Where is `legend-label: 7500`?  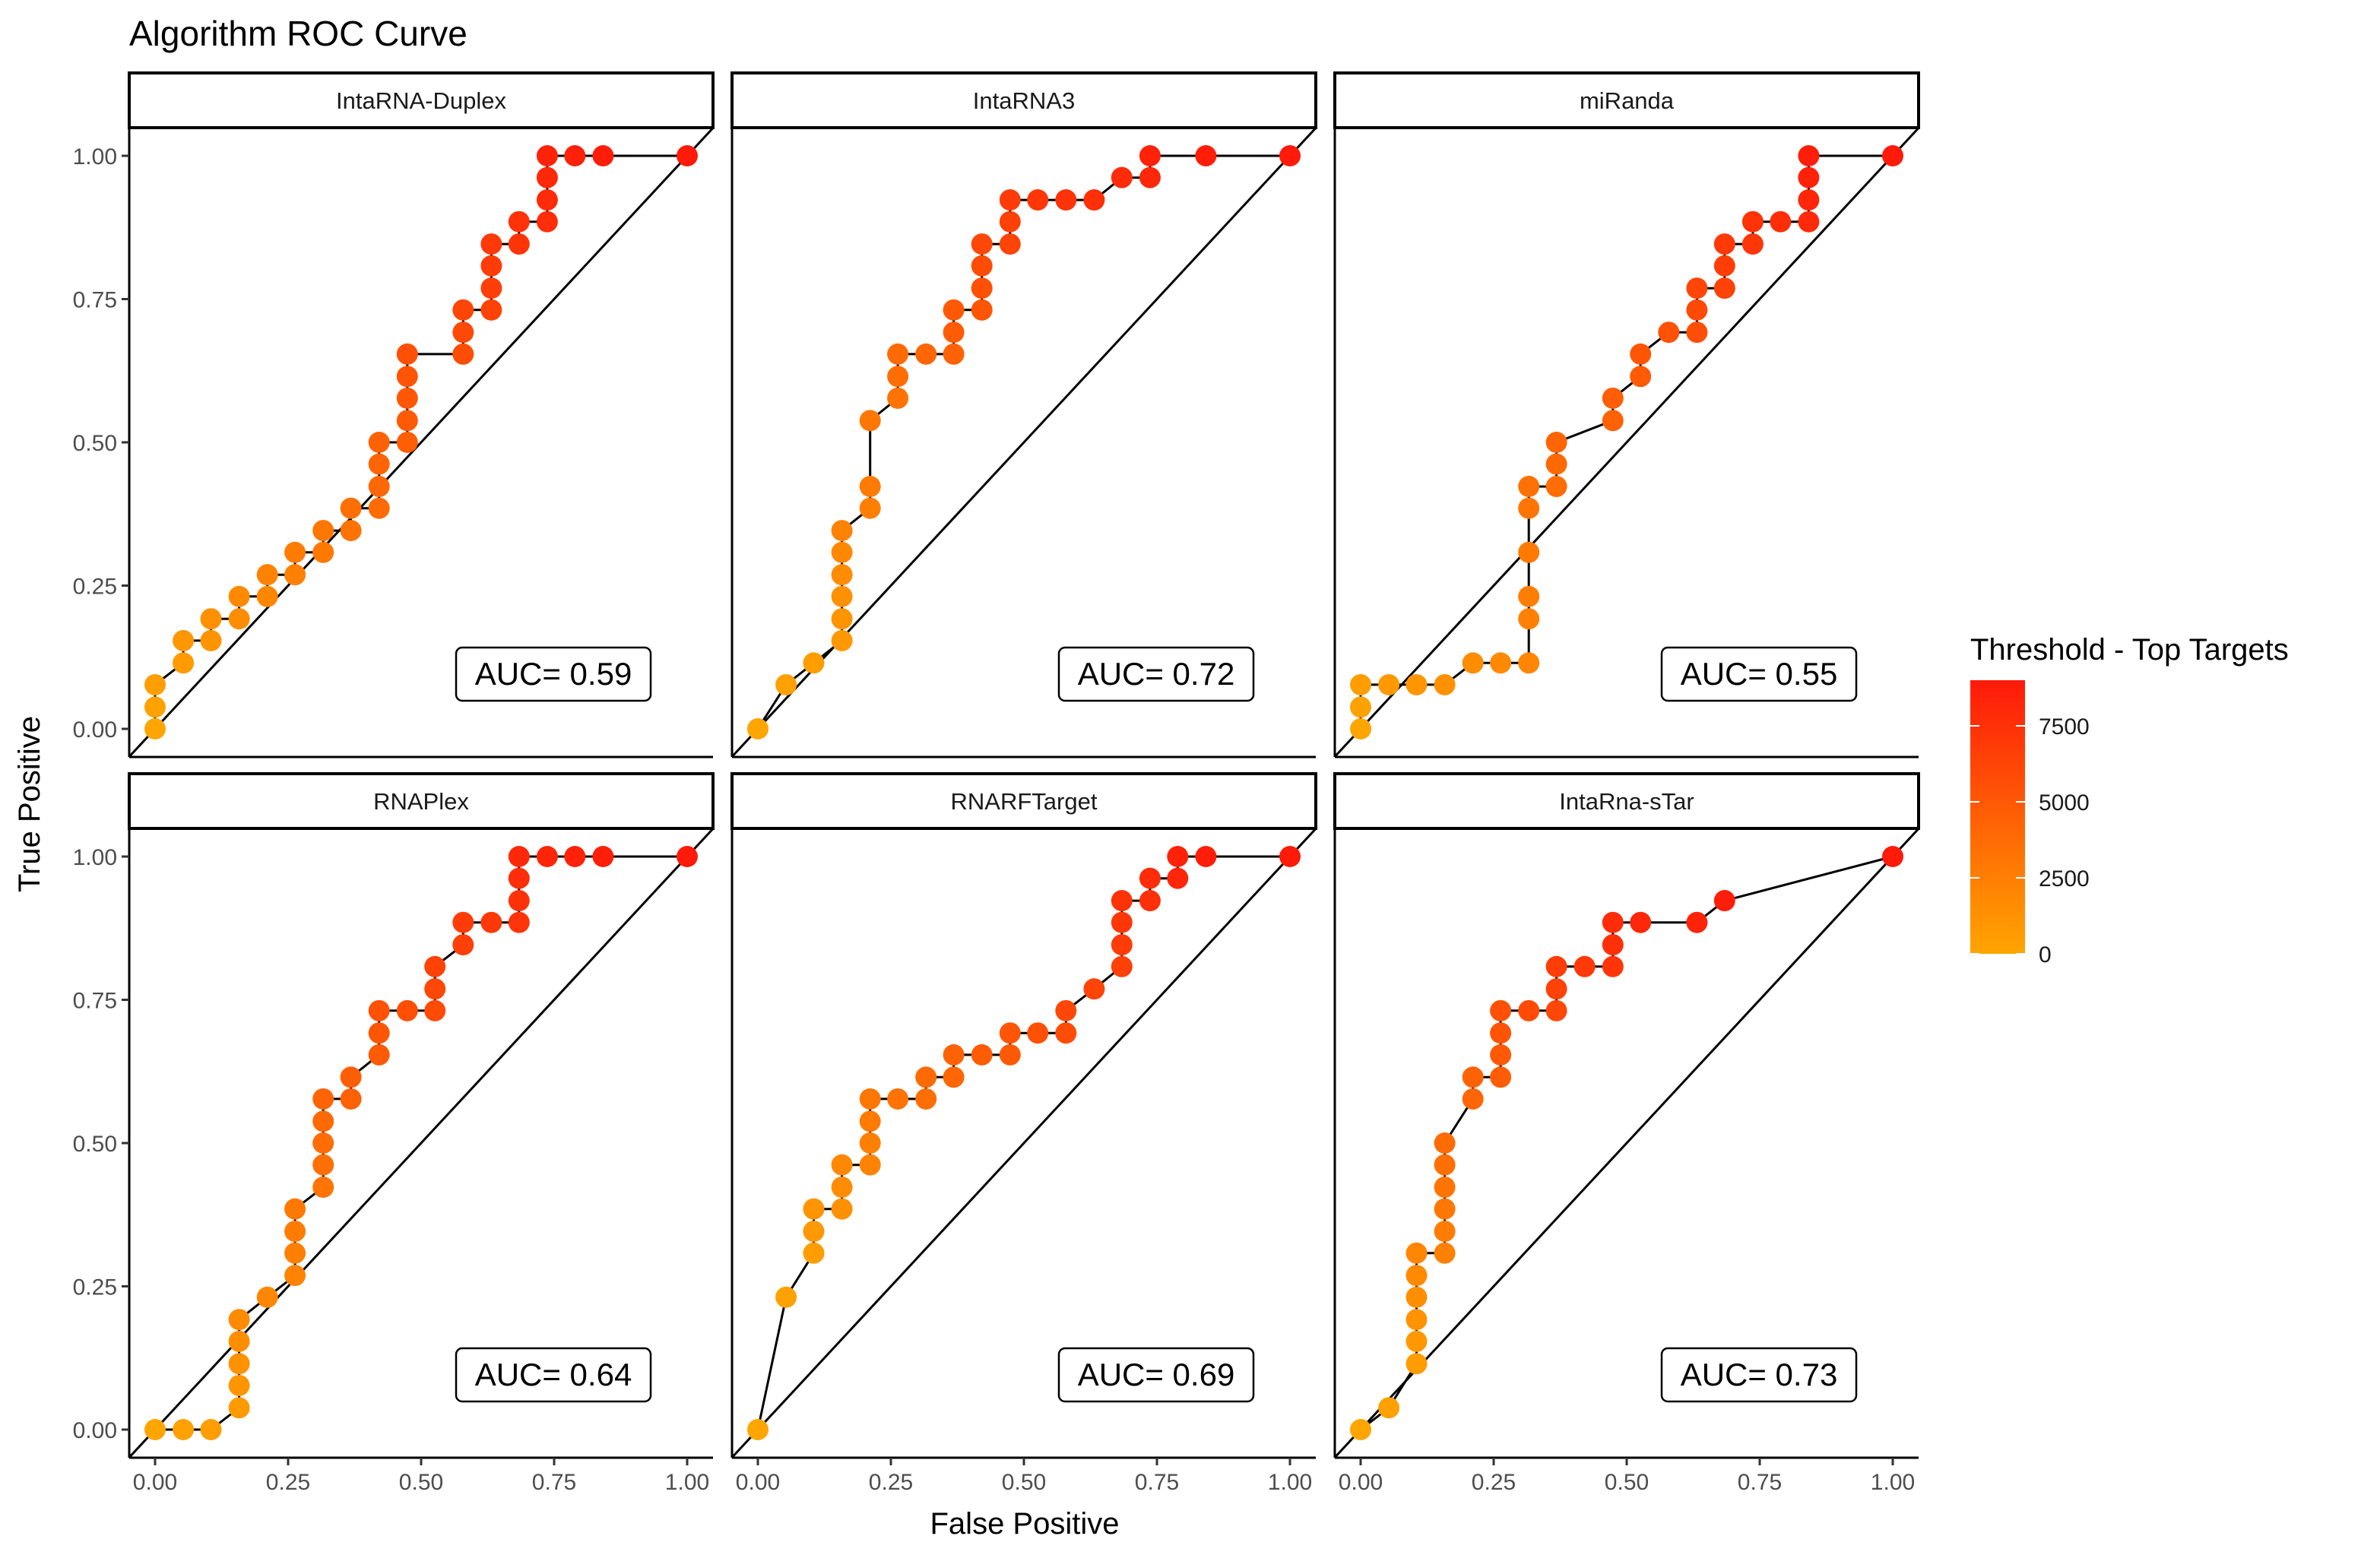 legend-label: 7500 is located at coordinates (2064, 726).